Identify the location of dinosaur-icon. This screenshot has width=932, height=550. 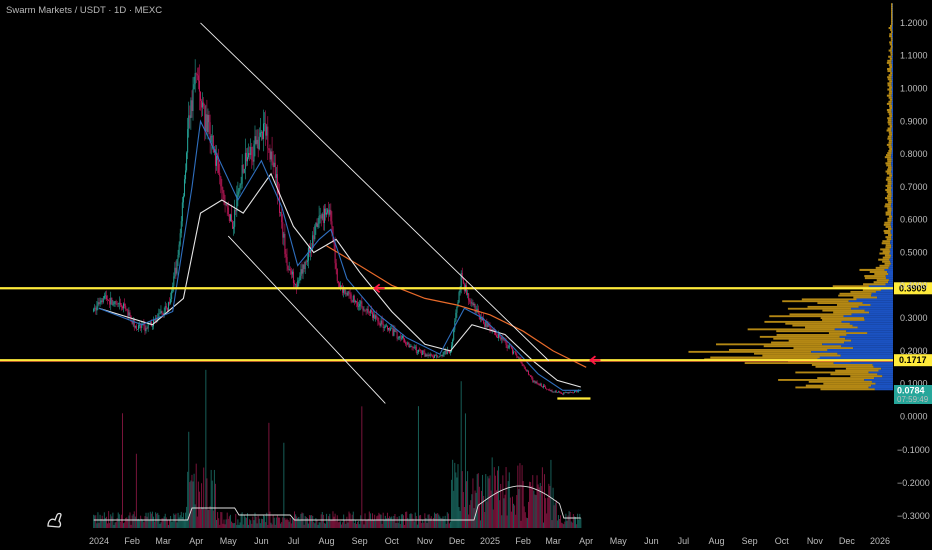
(54, 520).